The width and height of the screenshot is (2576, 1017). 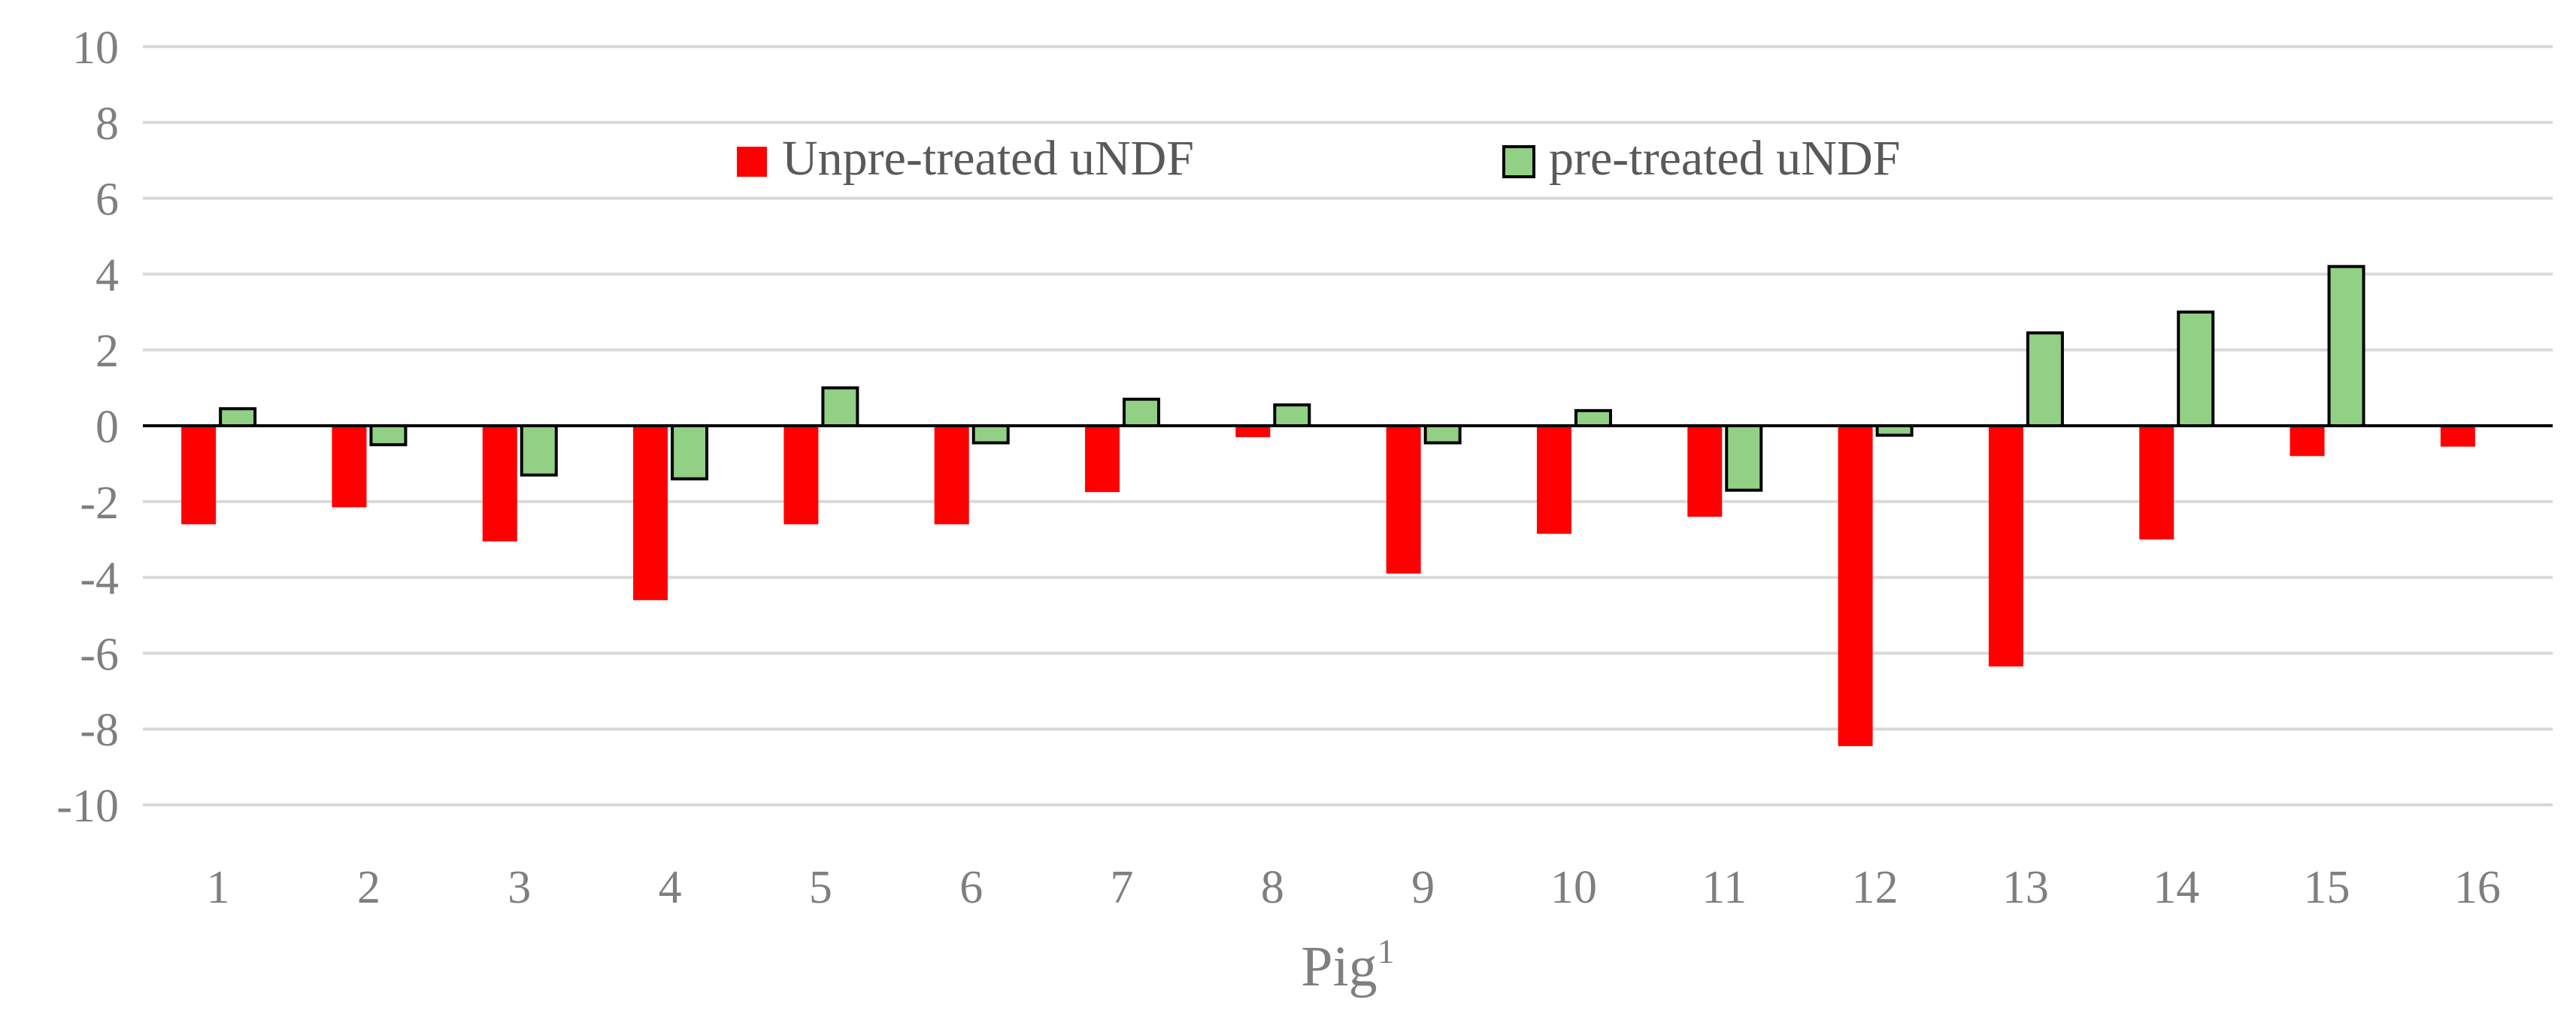 I want to click on legend: Unpre-treated uNDF pre-treated uNDF, so click(x=1318, y=158).